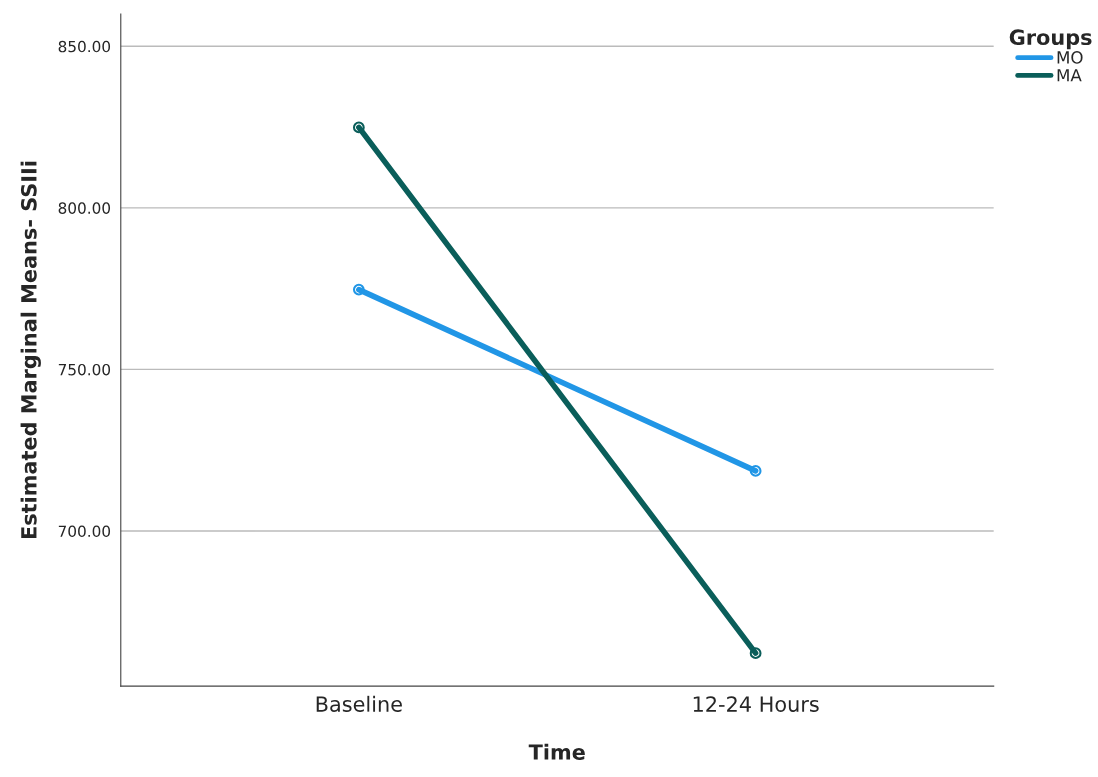 Image resolution: width=1098 pixels, height=777 pixels. Describe the element at coordinates (1069, 75) in the screenshot. I see `legend-label: MA` at that location.